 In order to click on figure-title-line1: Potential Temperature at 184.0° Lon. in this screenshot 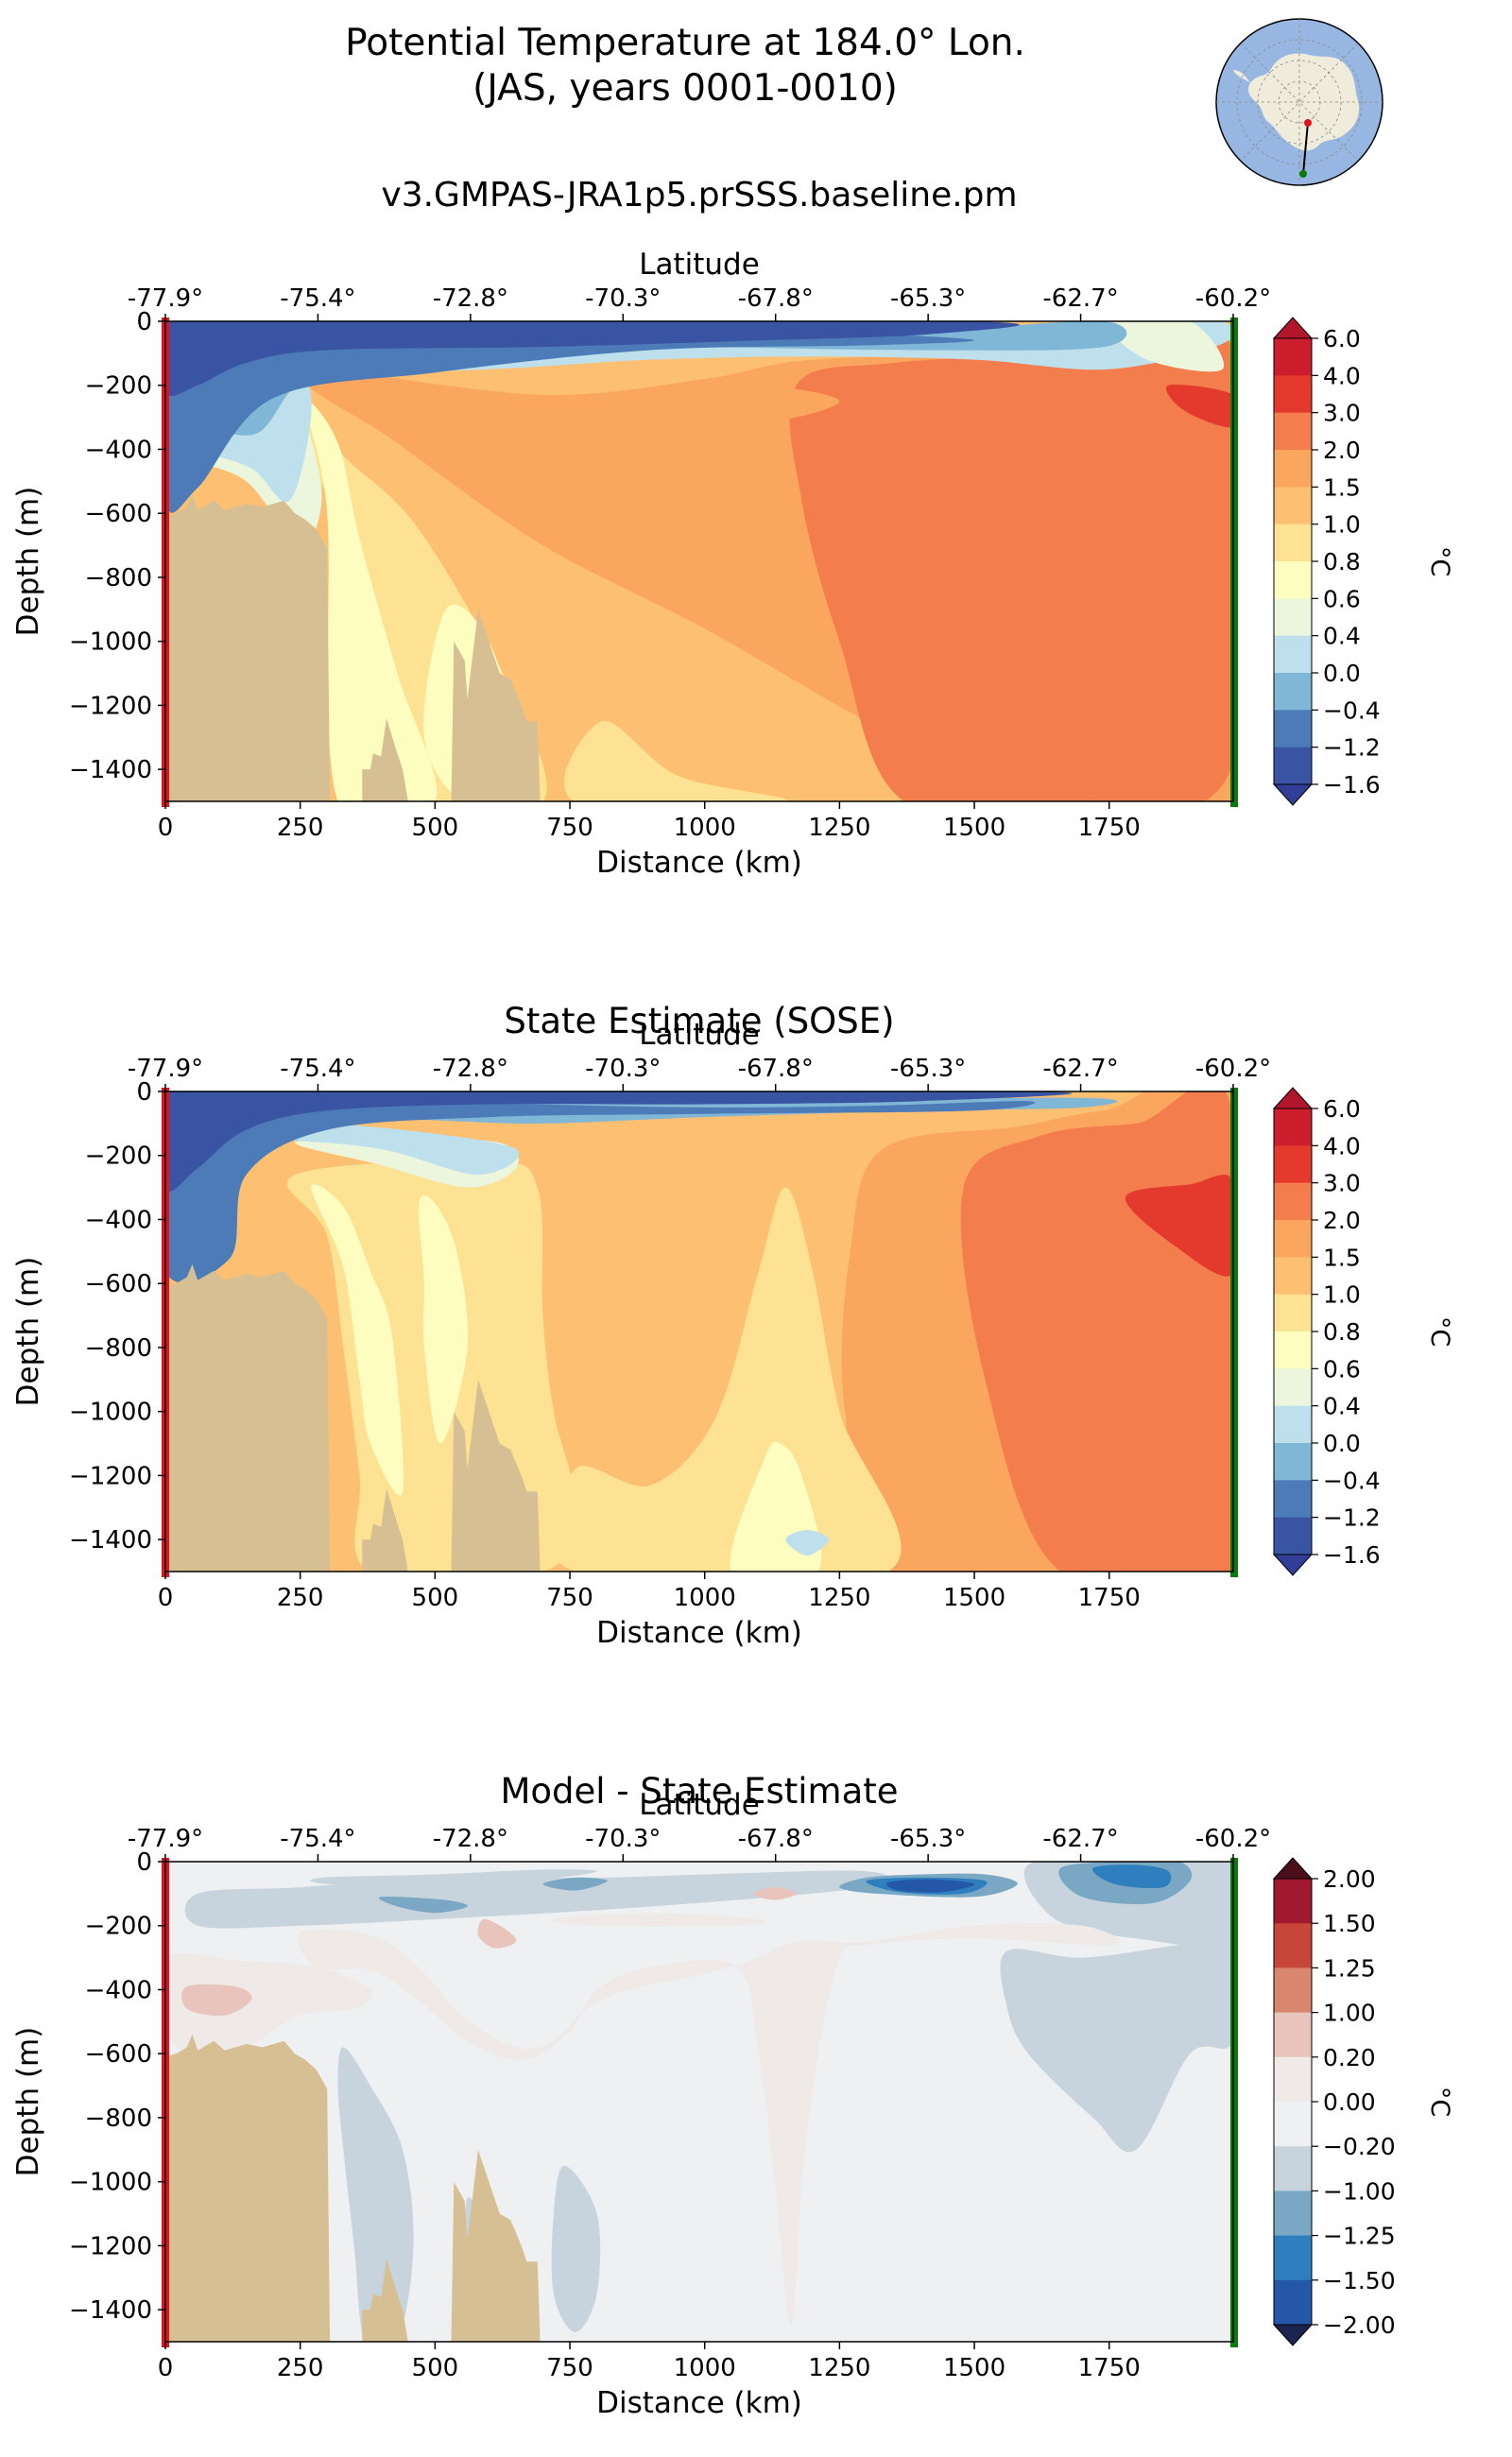, I will do `click(685, 43)`.